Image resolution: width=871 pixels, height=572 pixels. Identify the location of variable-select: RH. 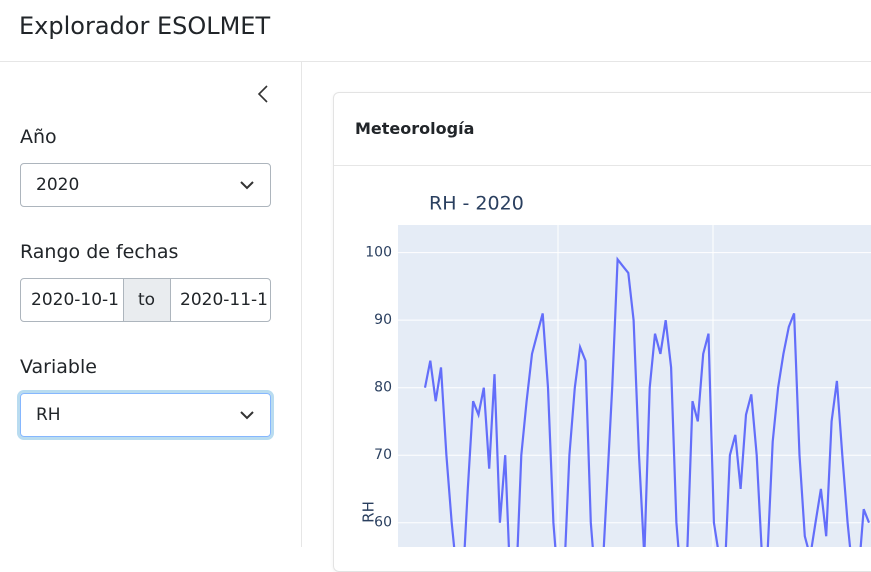
(145, 415).